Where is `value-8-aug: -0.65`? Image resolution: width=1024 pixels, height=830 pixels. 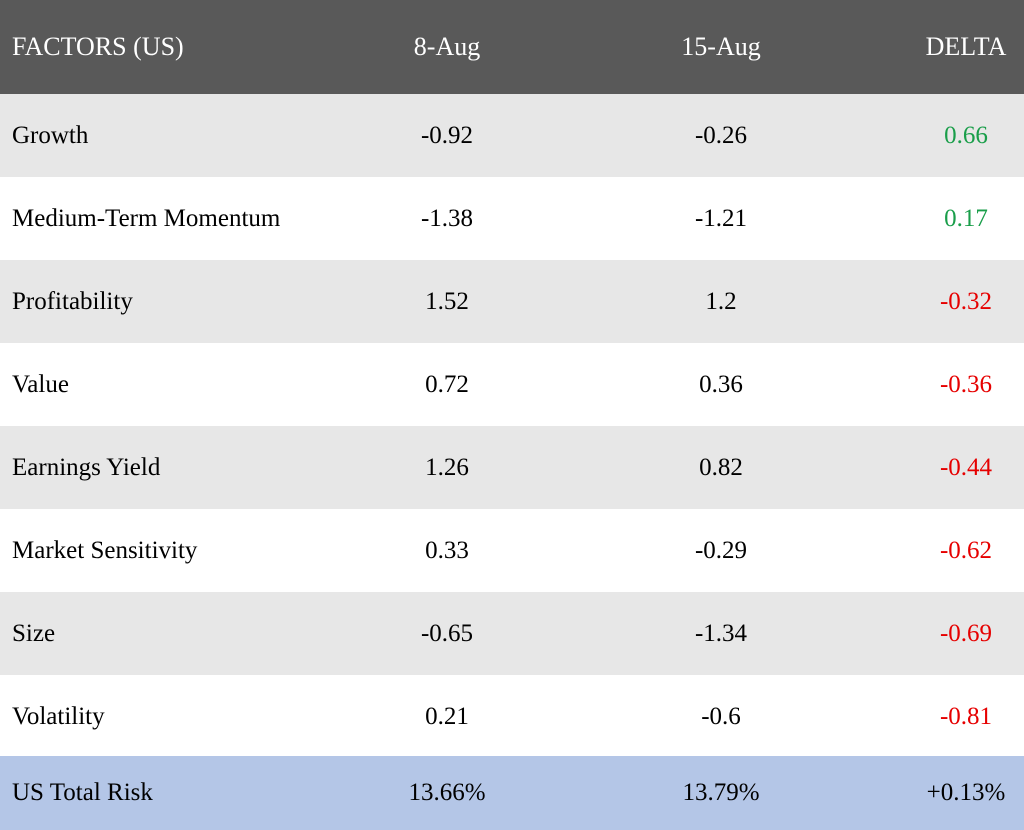
value-8-aug: -0.65 is located at coordinates (447, 633).